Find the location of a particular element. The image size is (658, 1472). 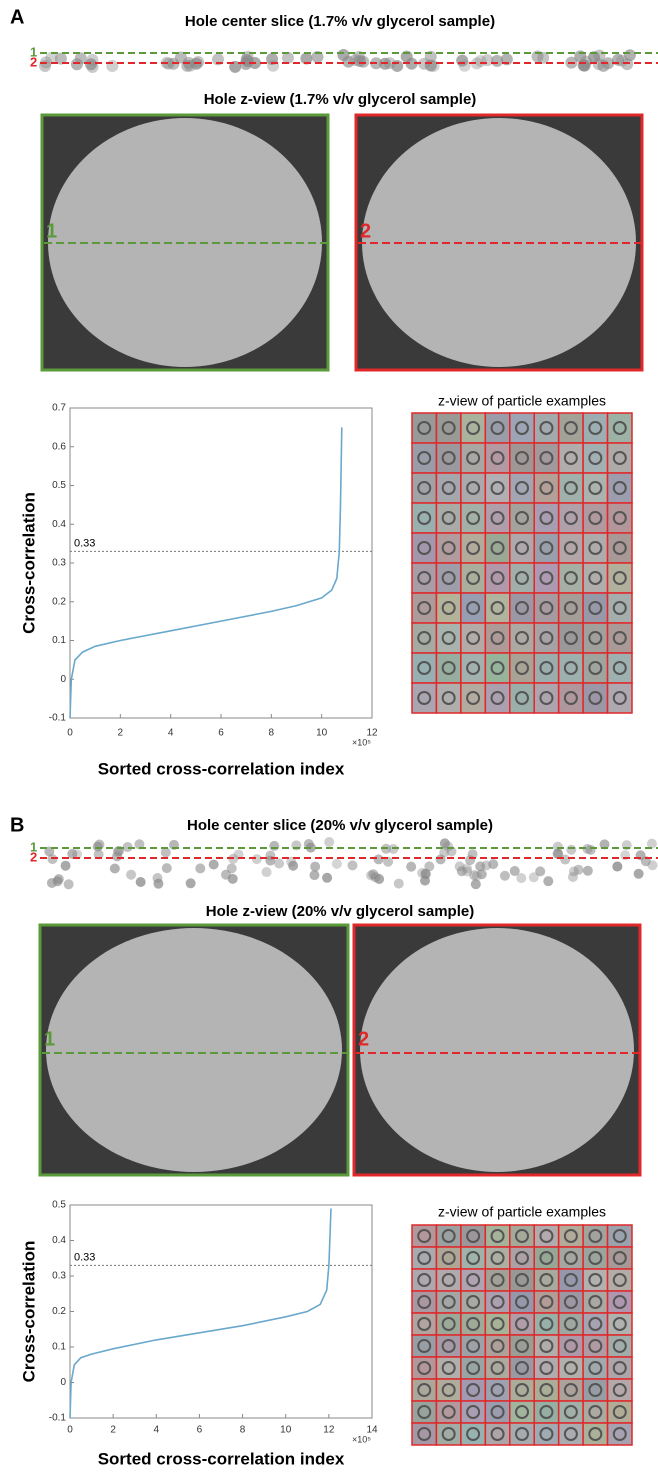

line is located at coordinates (206, 573).